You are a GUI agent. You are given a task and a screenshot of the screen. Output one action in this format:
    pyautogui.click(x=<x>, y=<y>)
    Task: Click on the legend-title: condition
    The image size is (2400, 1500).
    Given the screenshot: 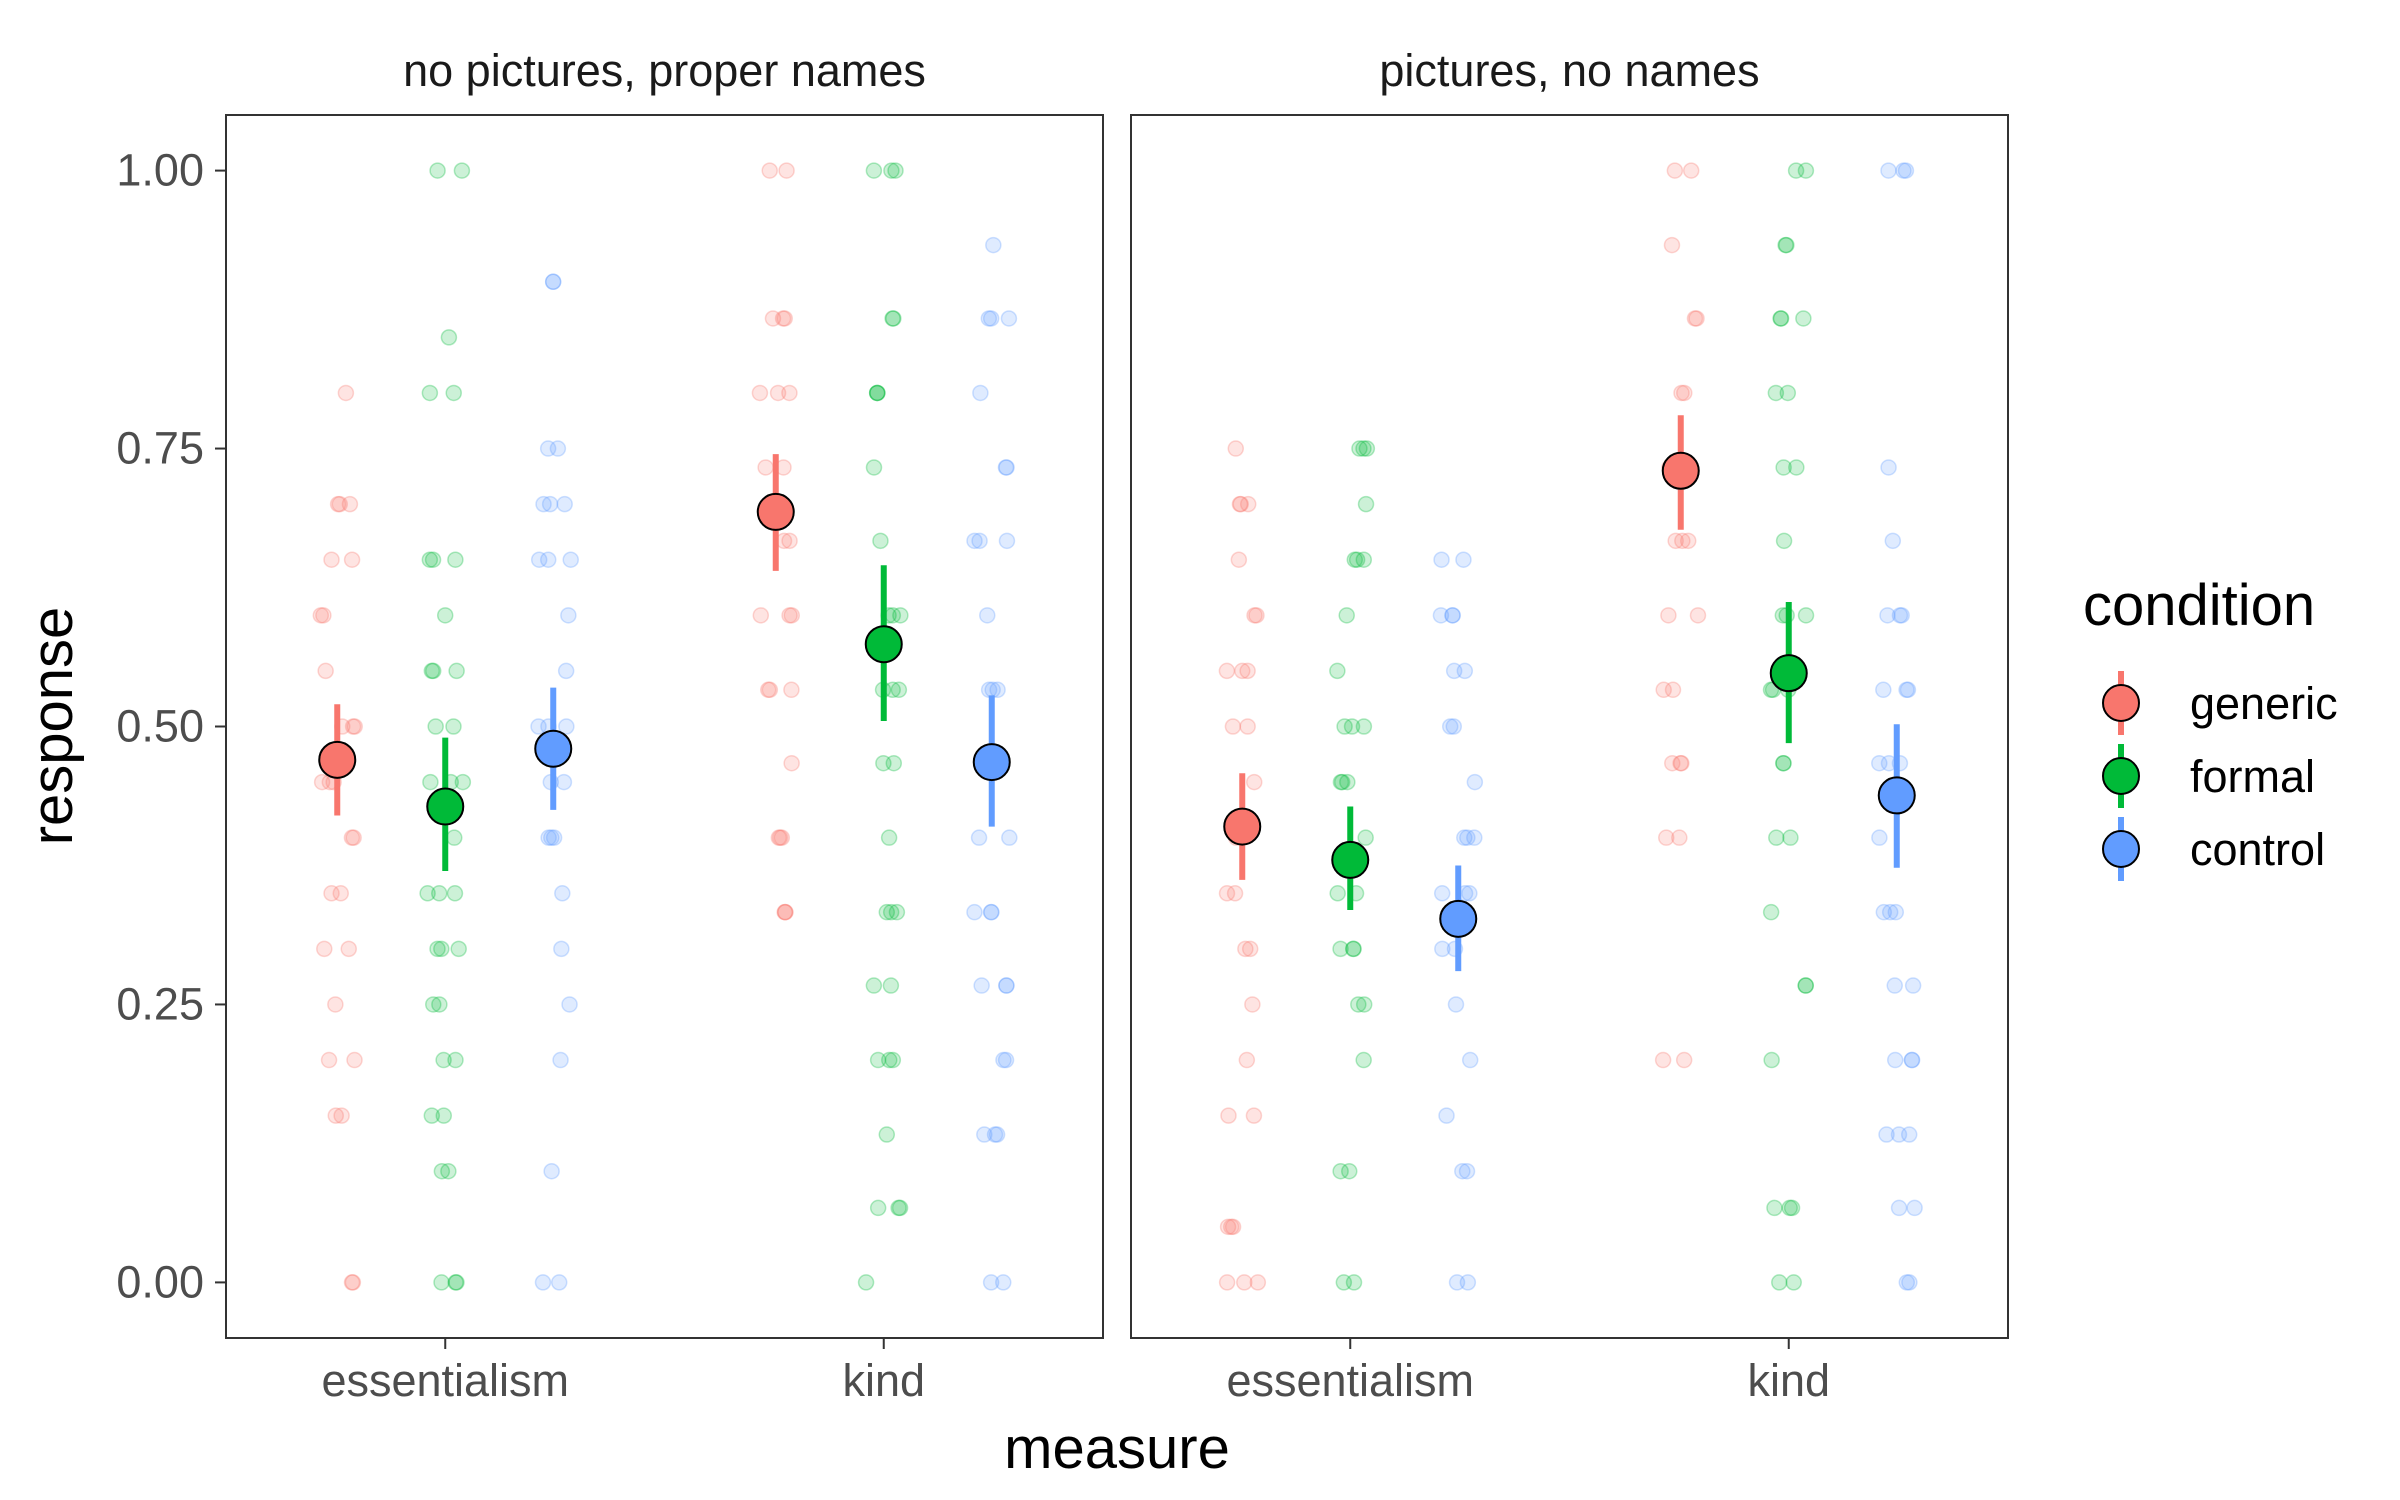 What is the action you would take?
    pyautogui.click(x=2199, y=605)
    